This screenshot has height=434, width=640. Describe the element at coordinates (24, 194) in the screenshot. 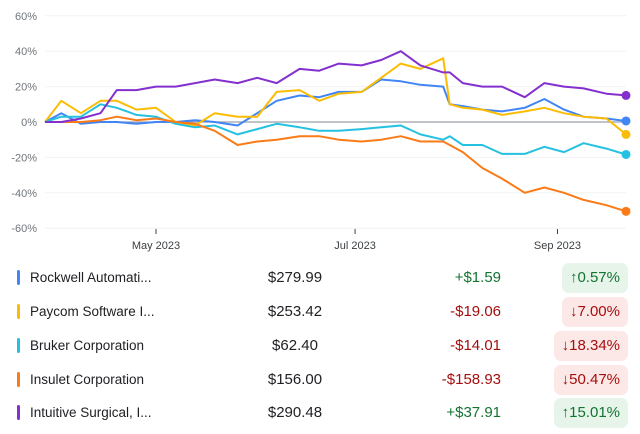

I see `y-tick-label: -40%` at that location.